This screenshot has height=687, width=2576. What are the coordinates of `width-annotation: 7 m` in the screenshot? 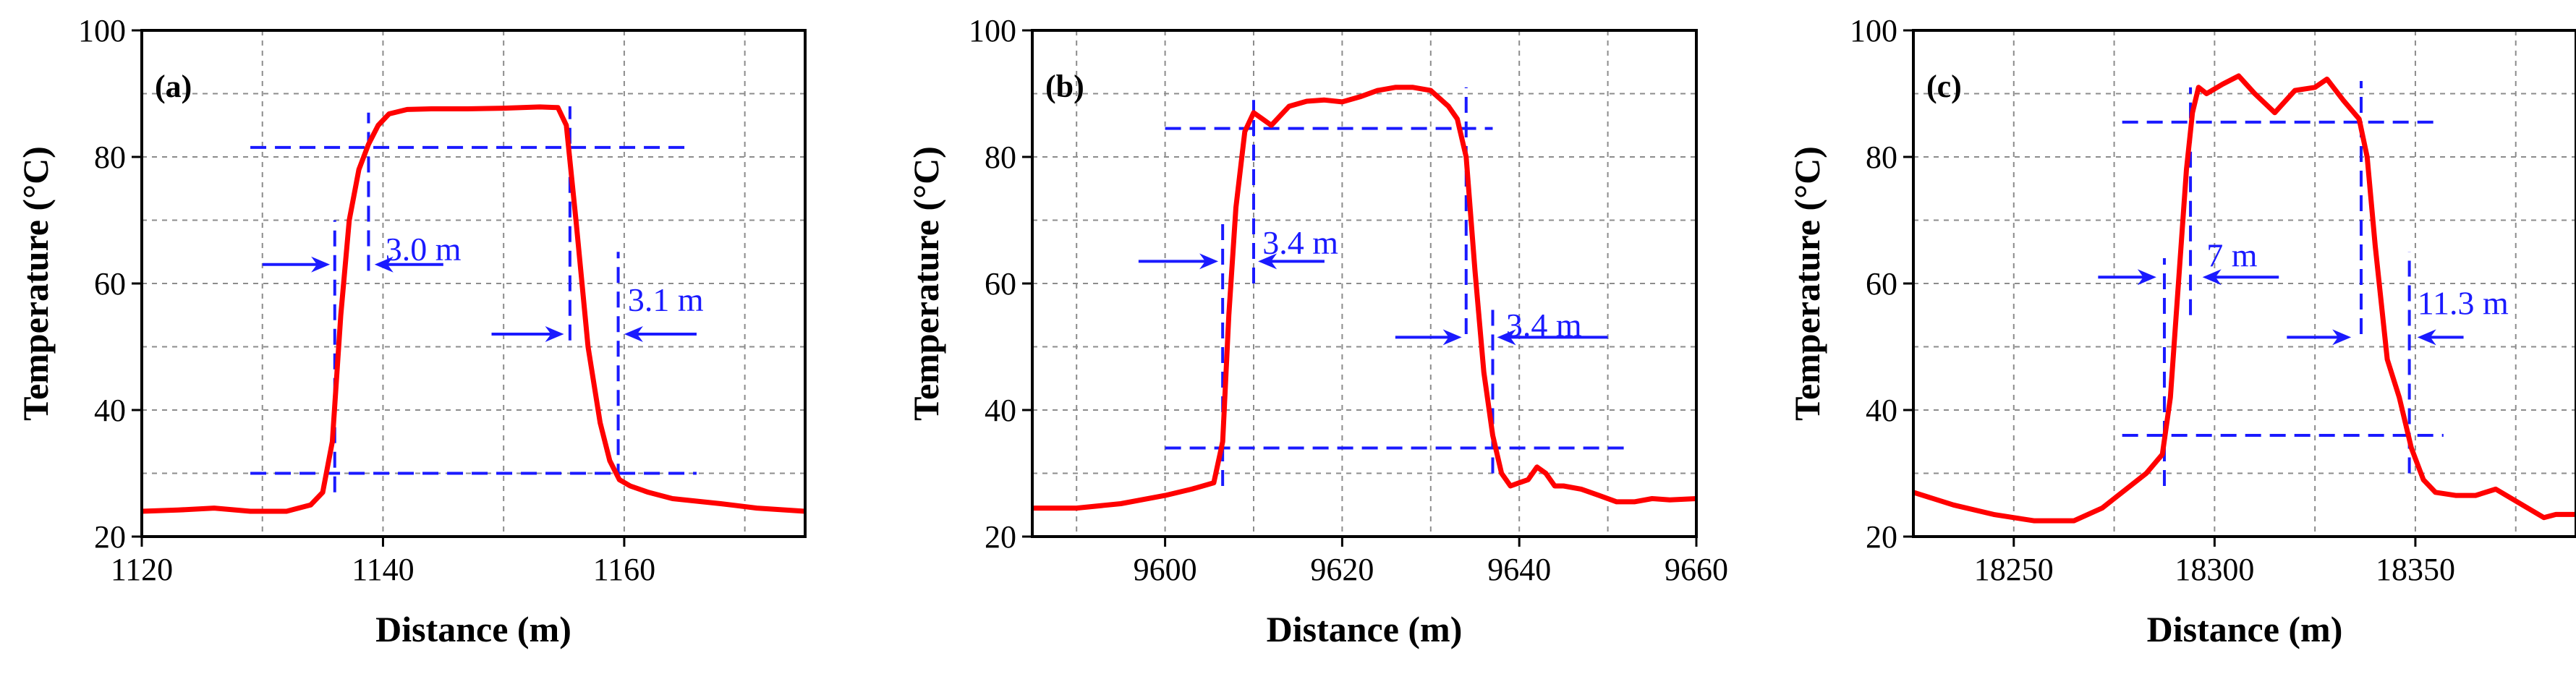 It's located at (2232, 255).